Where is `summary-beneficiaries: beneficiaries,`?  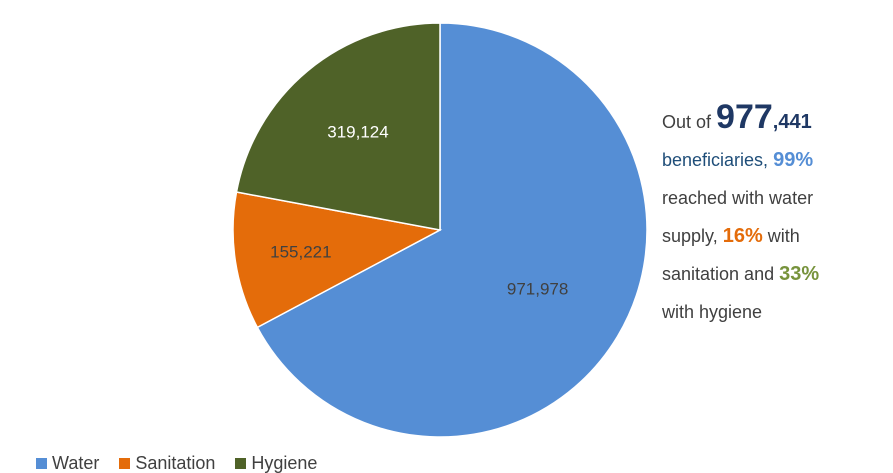 summary-beneficiaries: beneficiaries, is located at coordinates (715, 160).